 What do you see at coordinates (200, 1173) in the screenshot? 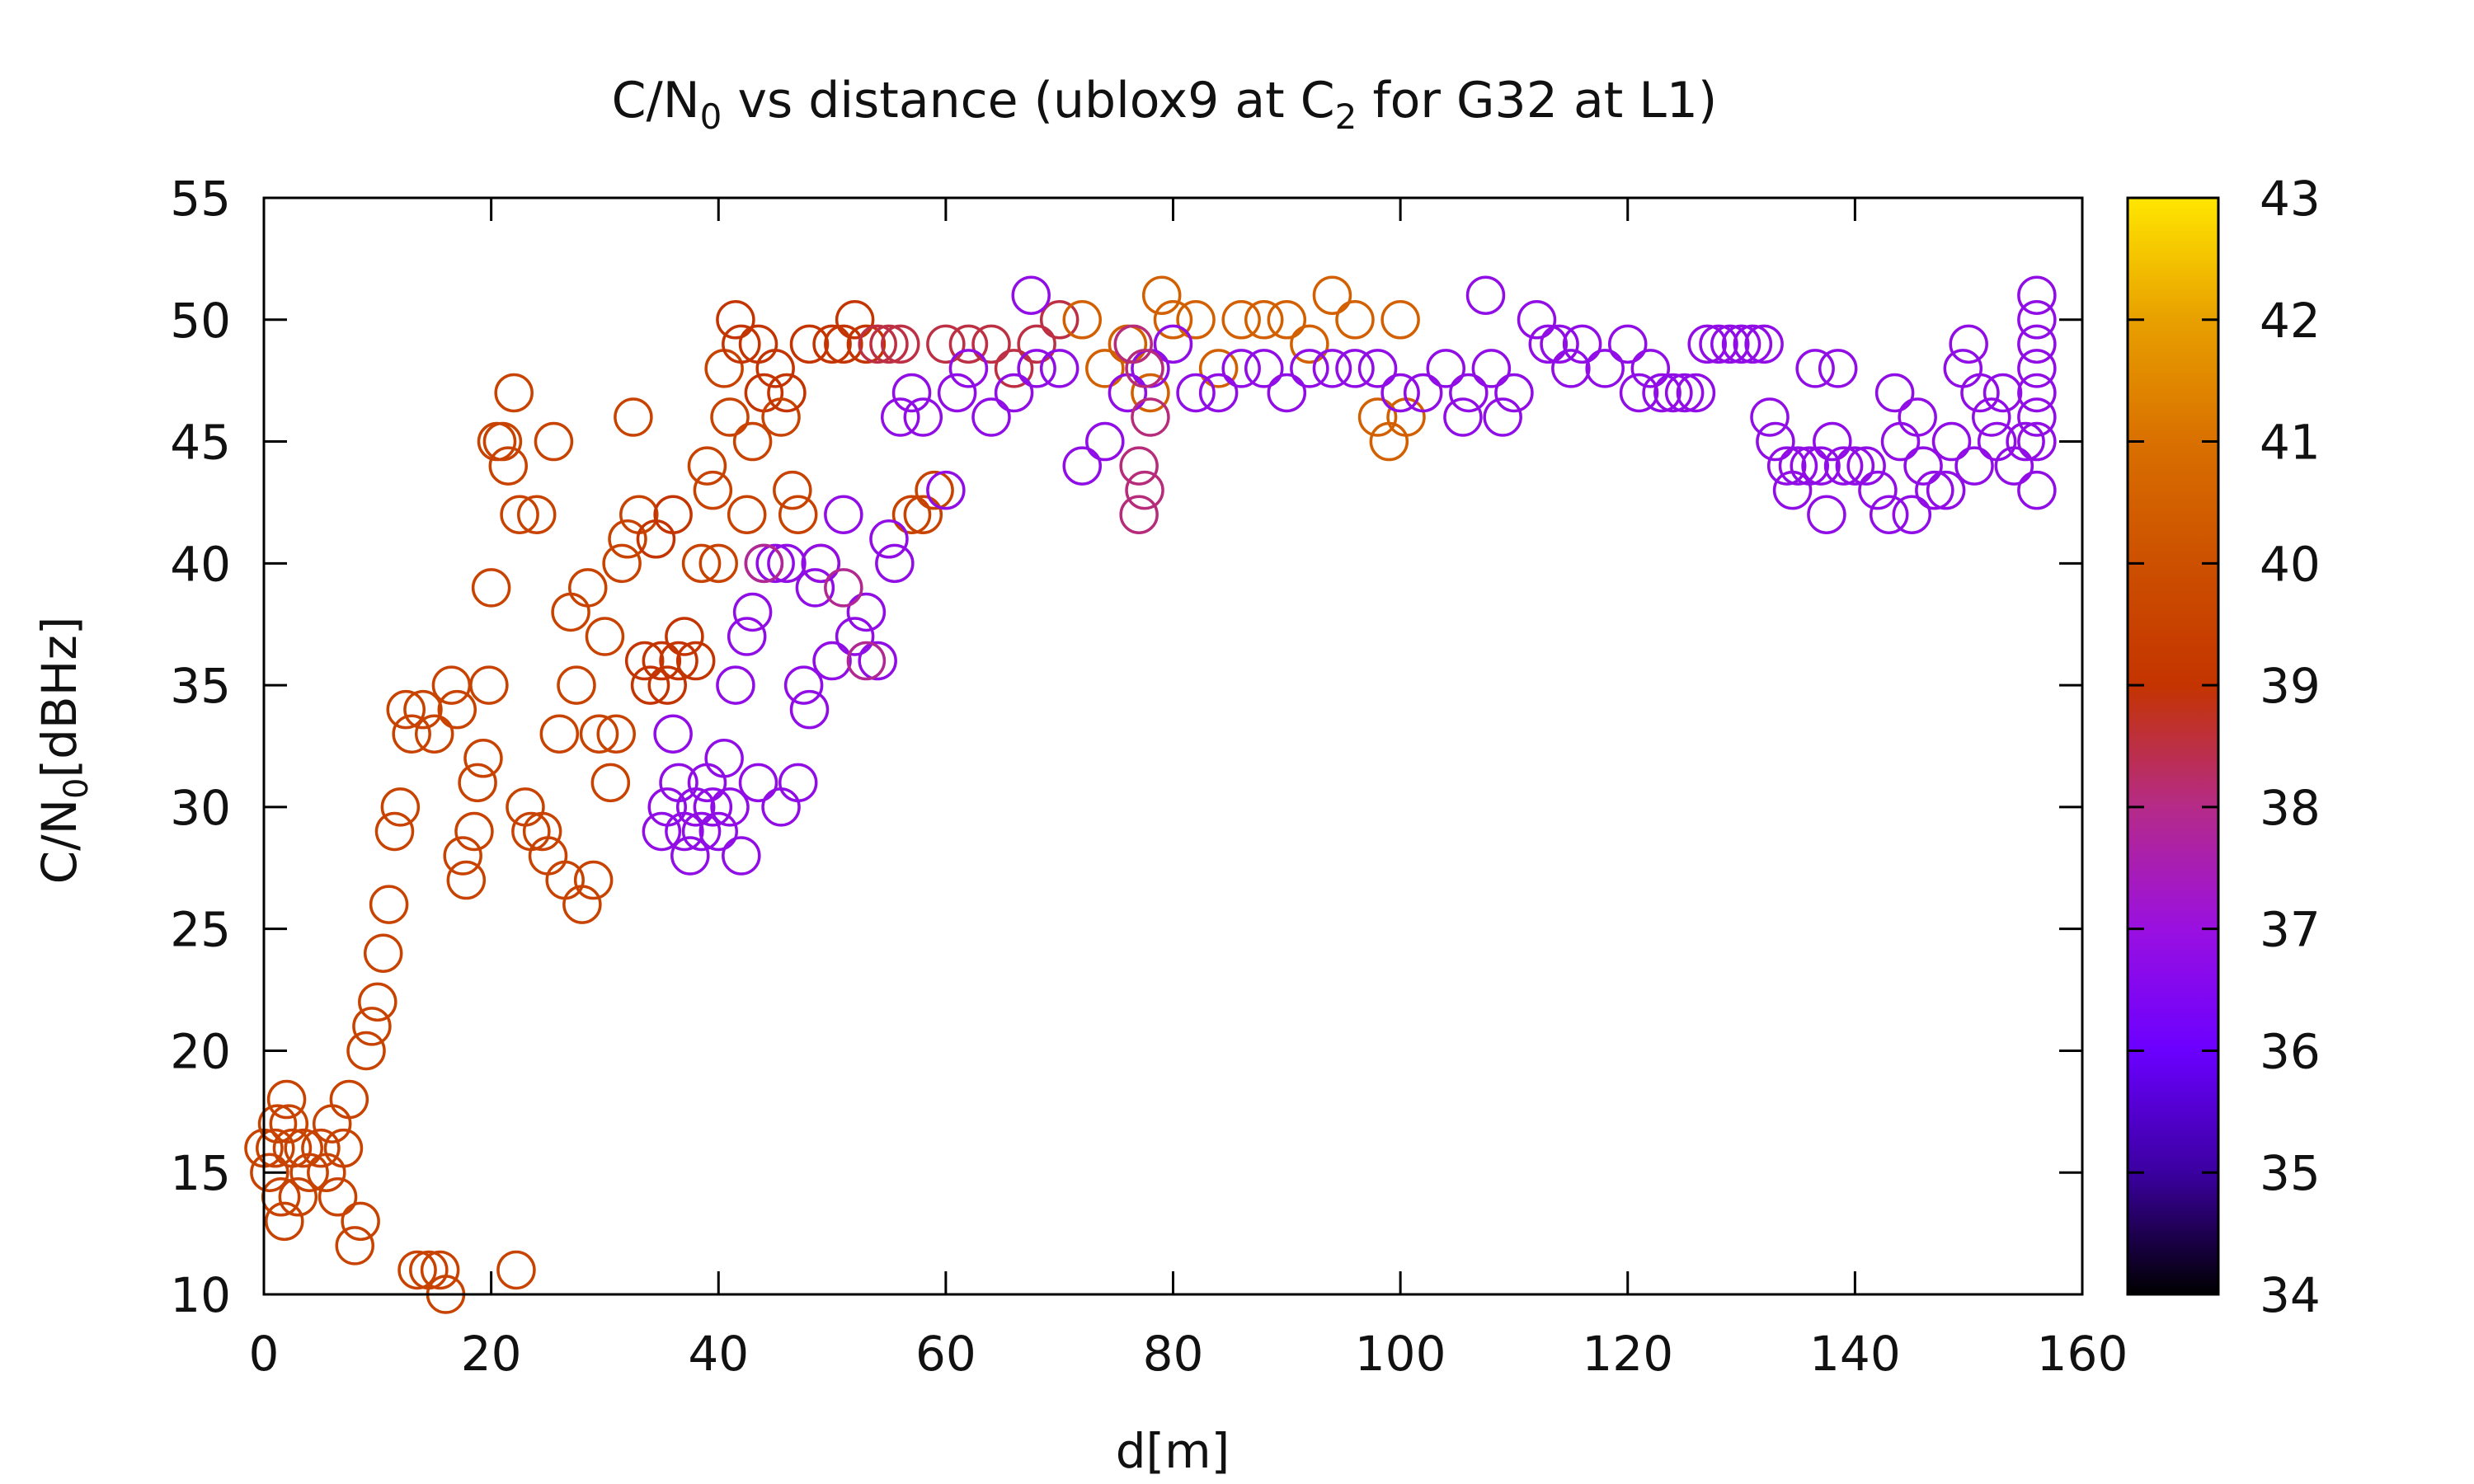
I see `y-tick-label: 15` at bounding box center [200, 1173].